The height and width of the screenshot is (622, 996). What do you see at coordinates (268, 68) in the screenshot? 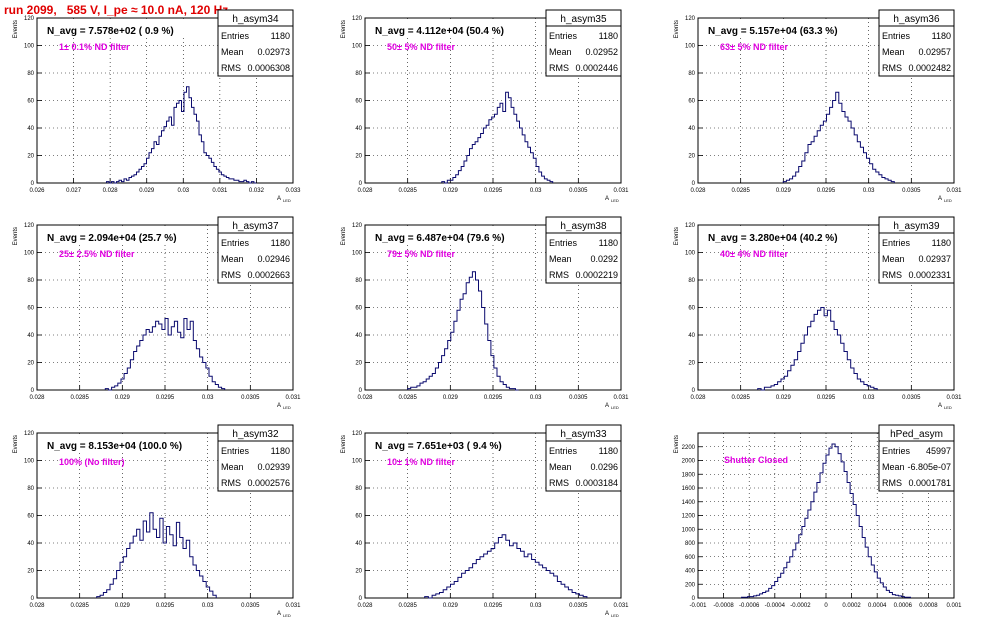
I see `stats-value-rms: 0.0006308` at bounding box center [268, 68].